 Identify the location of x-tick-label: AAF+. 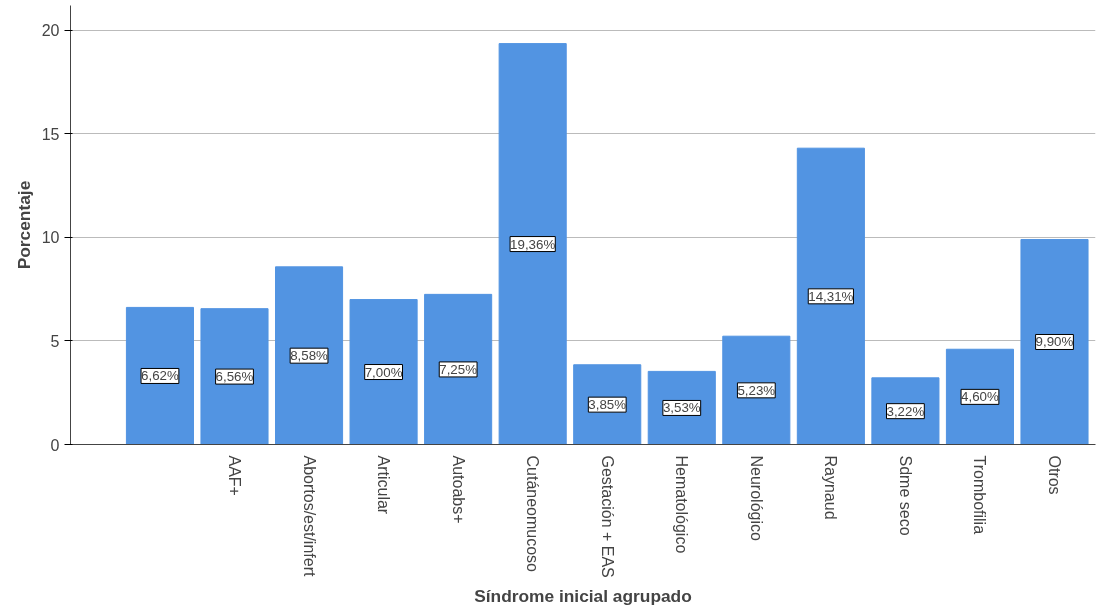
(234, 475).